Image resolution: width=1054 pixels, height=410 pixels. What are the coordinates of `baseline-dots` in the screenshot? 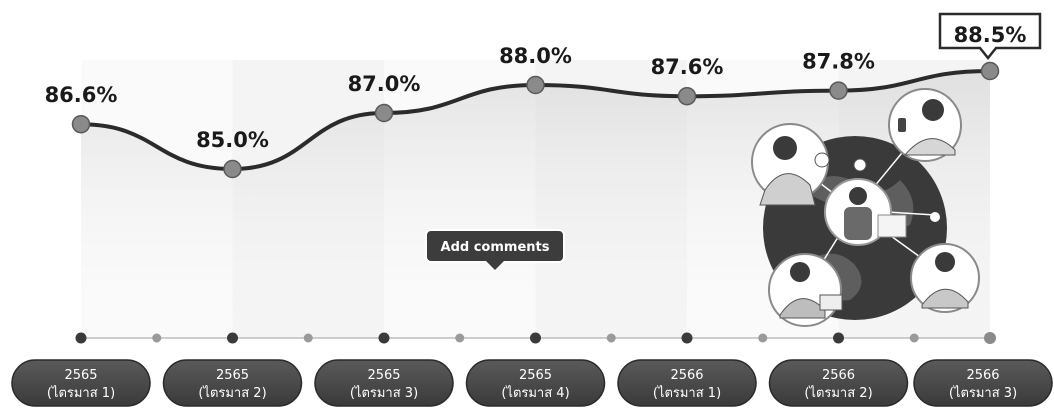 It's located at (535, 338).